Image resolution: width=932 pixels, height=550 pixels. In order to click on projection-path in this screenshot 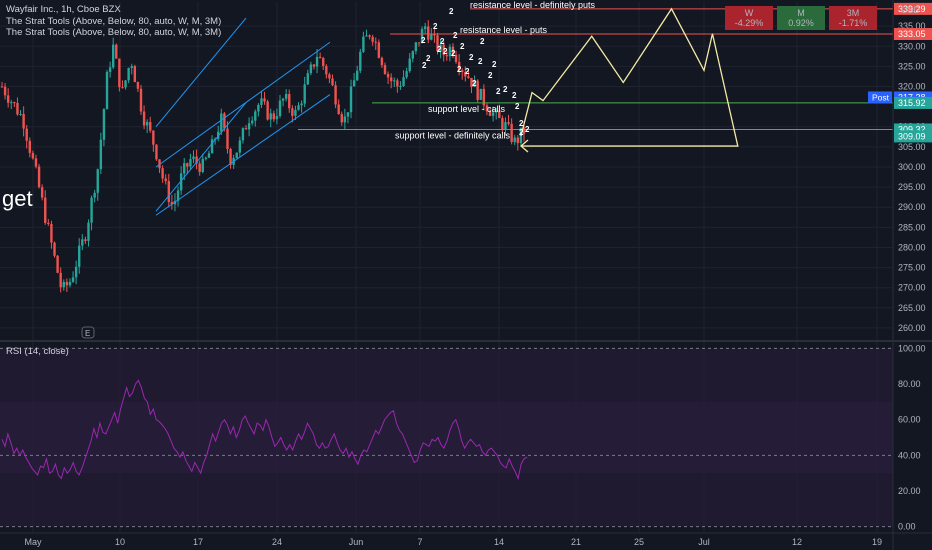, I will do `click(629, 77)`.